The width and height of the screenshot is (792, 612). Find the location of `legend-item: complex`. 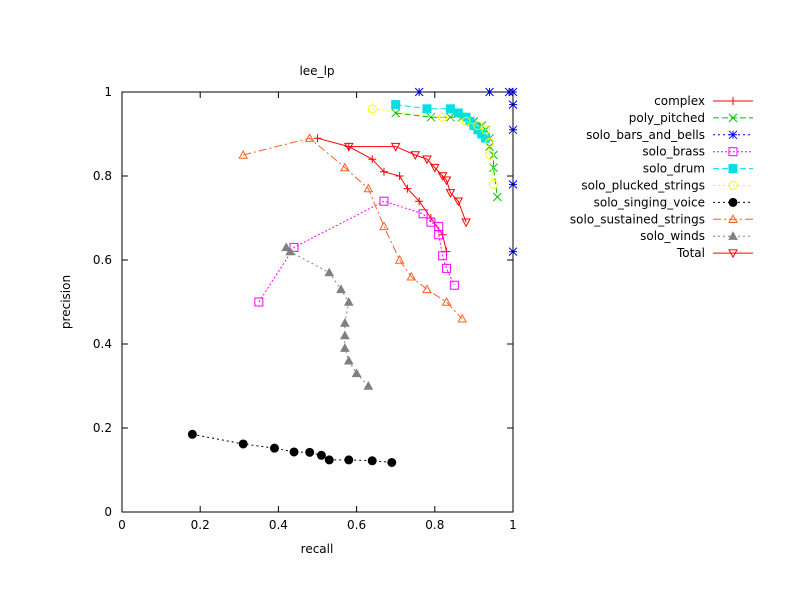

legend-item: complex is located at coordinates (703, 101).